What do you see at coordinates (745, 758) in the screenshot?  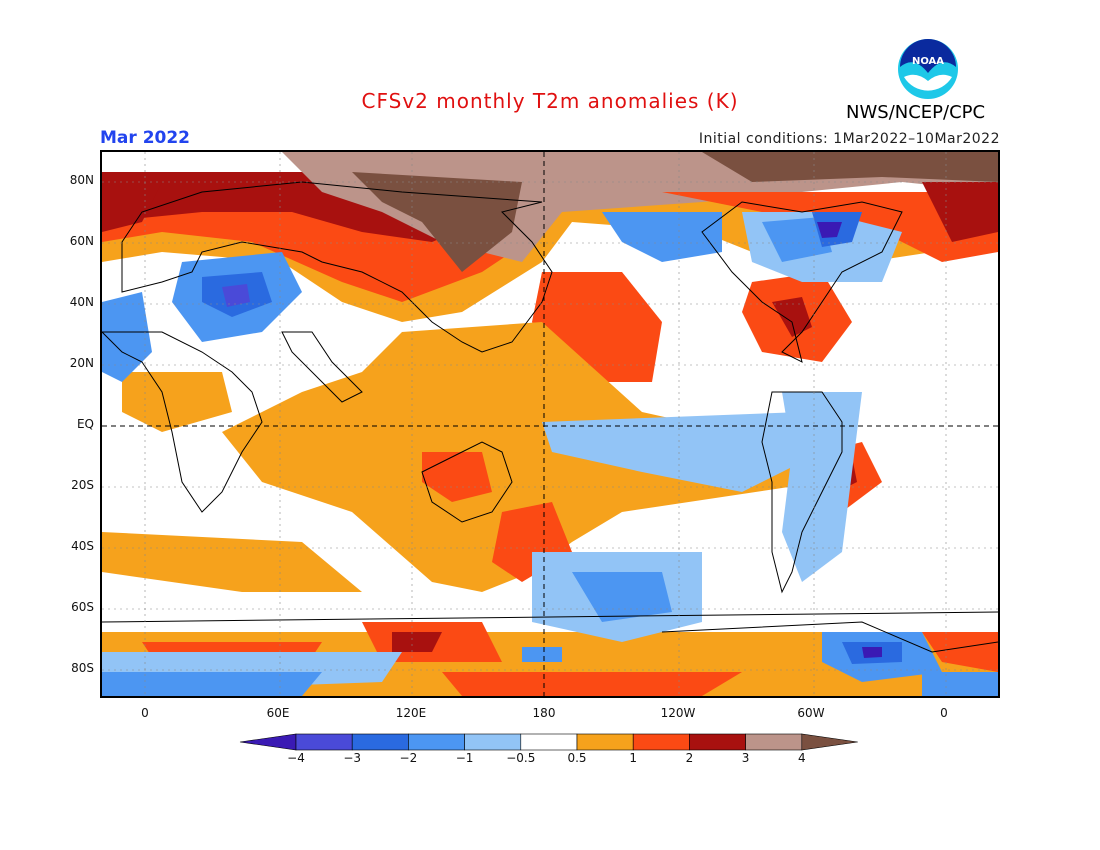 I see `colorbar-tick-label: 3` at bounding box center [745, 758].